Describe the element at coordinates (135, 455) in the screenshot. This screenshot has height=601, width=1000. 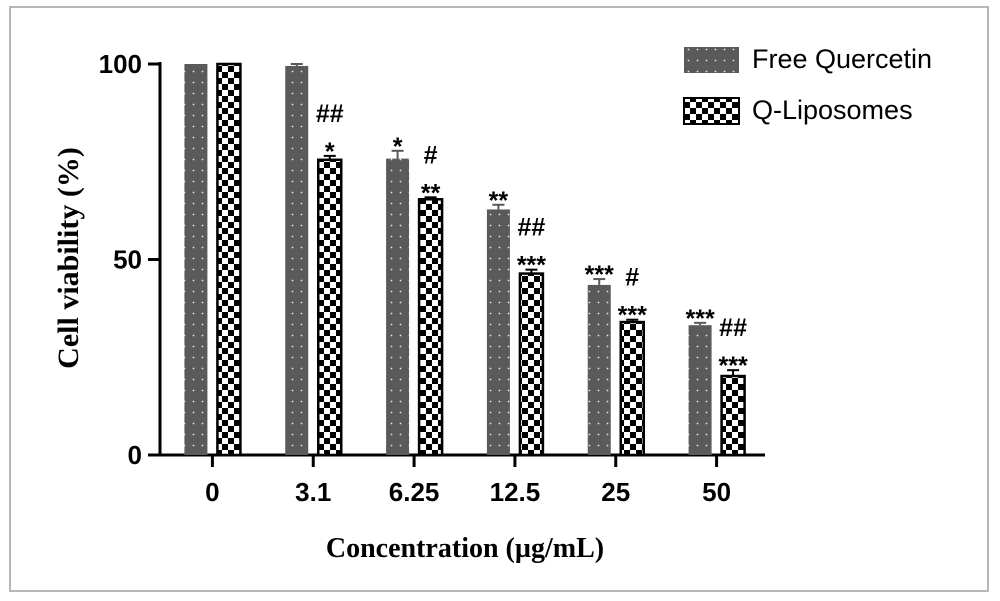
I see `y-tick-label: 0` at that location.